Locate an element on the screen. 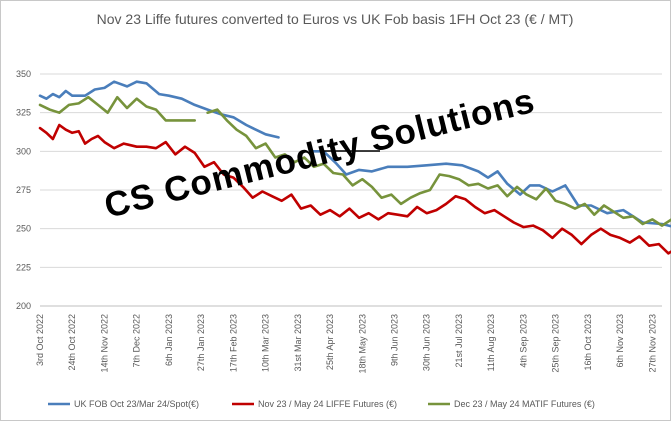 The height and width of the screenshot is (421, 671). x-tick-label-13: 21st Jul 2023 is located at coordinates (459, 341).